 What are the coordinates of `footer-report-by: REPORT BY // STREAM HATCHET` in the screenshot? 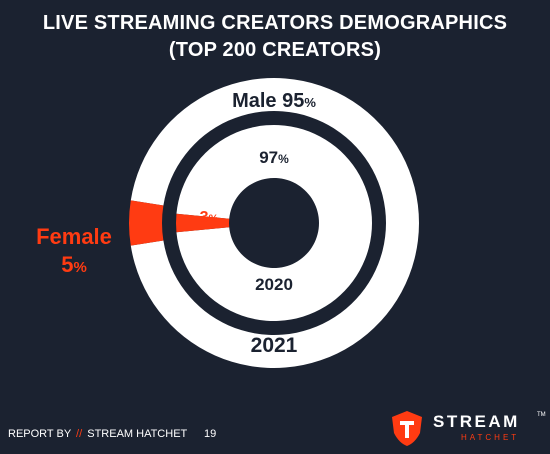 It's located at (97, 434).